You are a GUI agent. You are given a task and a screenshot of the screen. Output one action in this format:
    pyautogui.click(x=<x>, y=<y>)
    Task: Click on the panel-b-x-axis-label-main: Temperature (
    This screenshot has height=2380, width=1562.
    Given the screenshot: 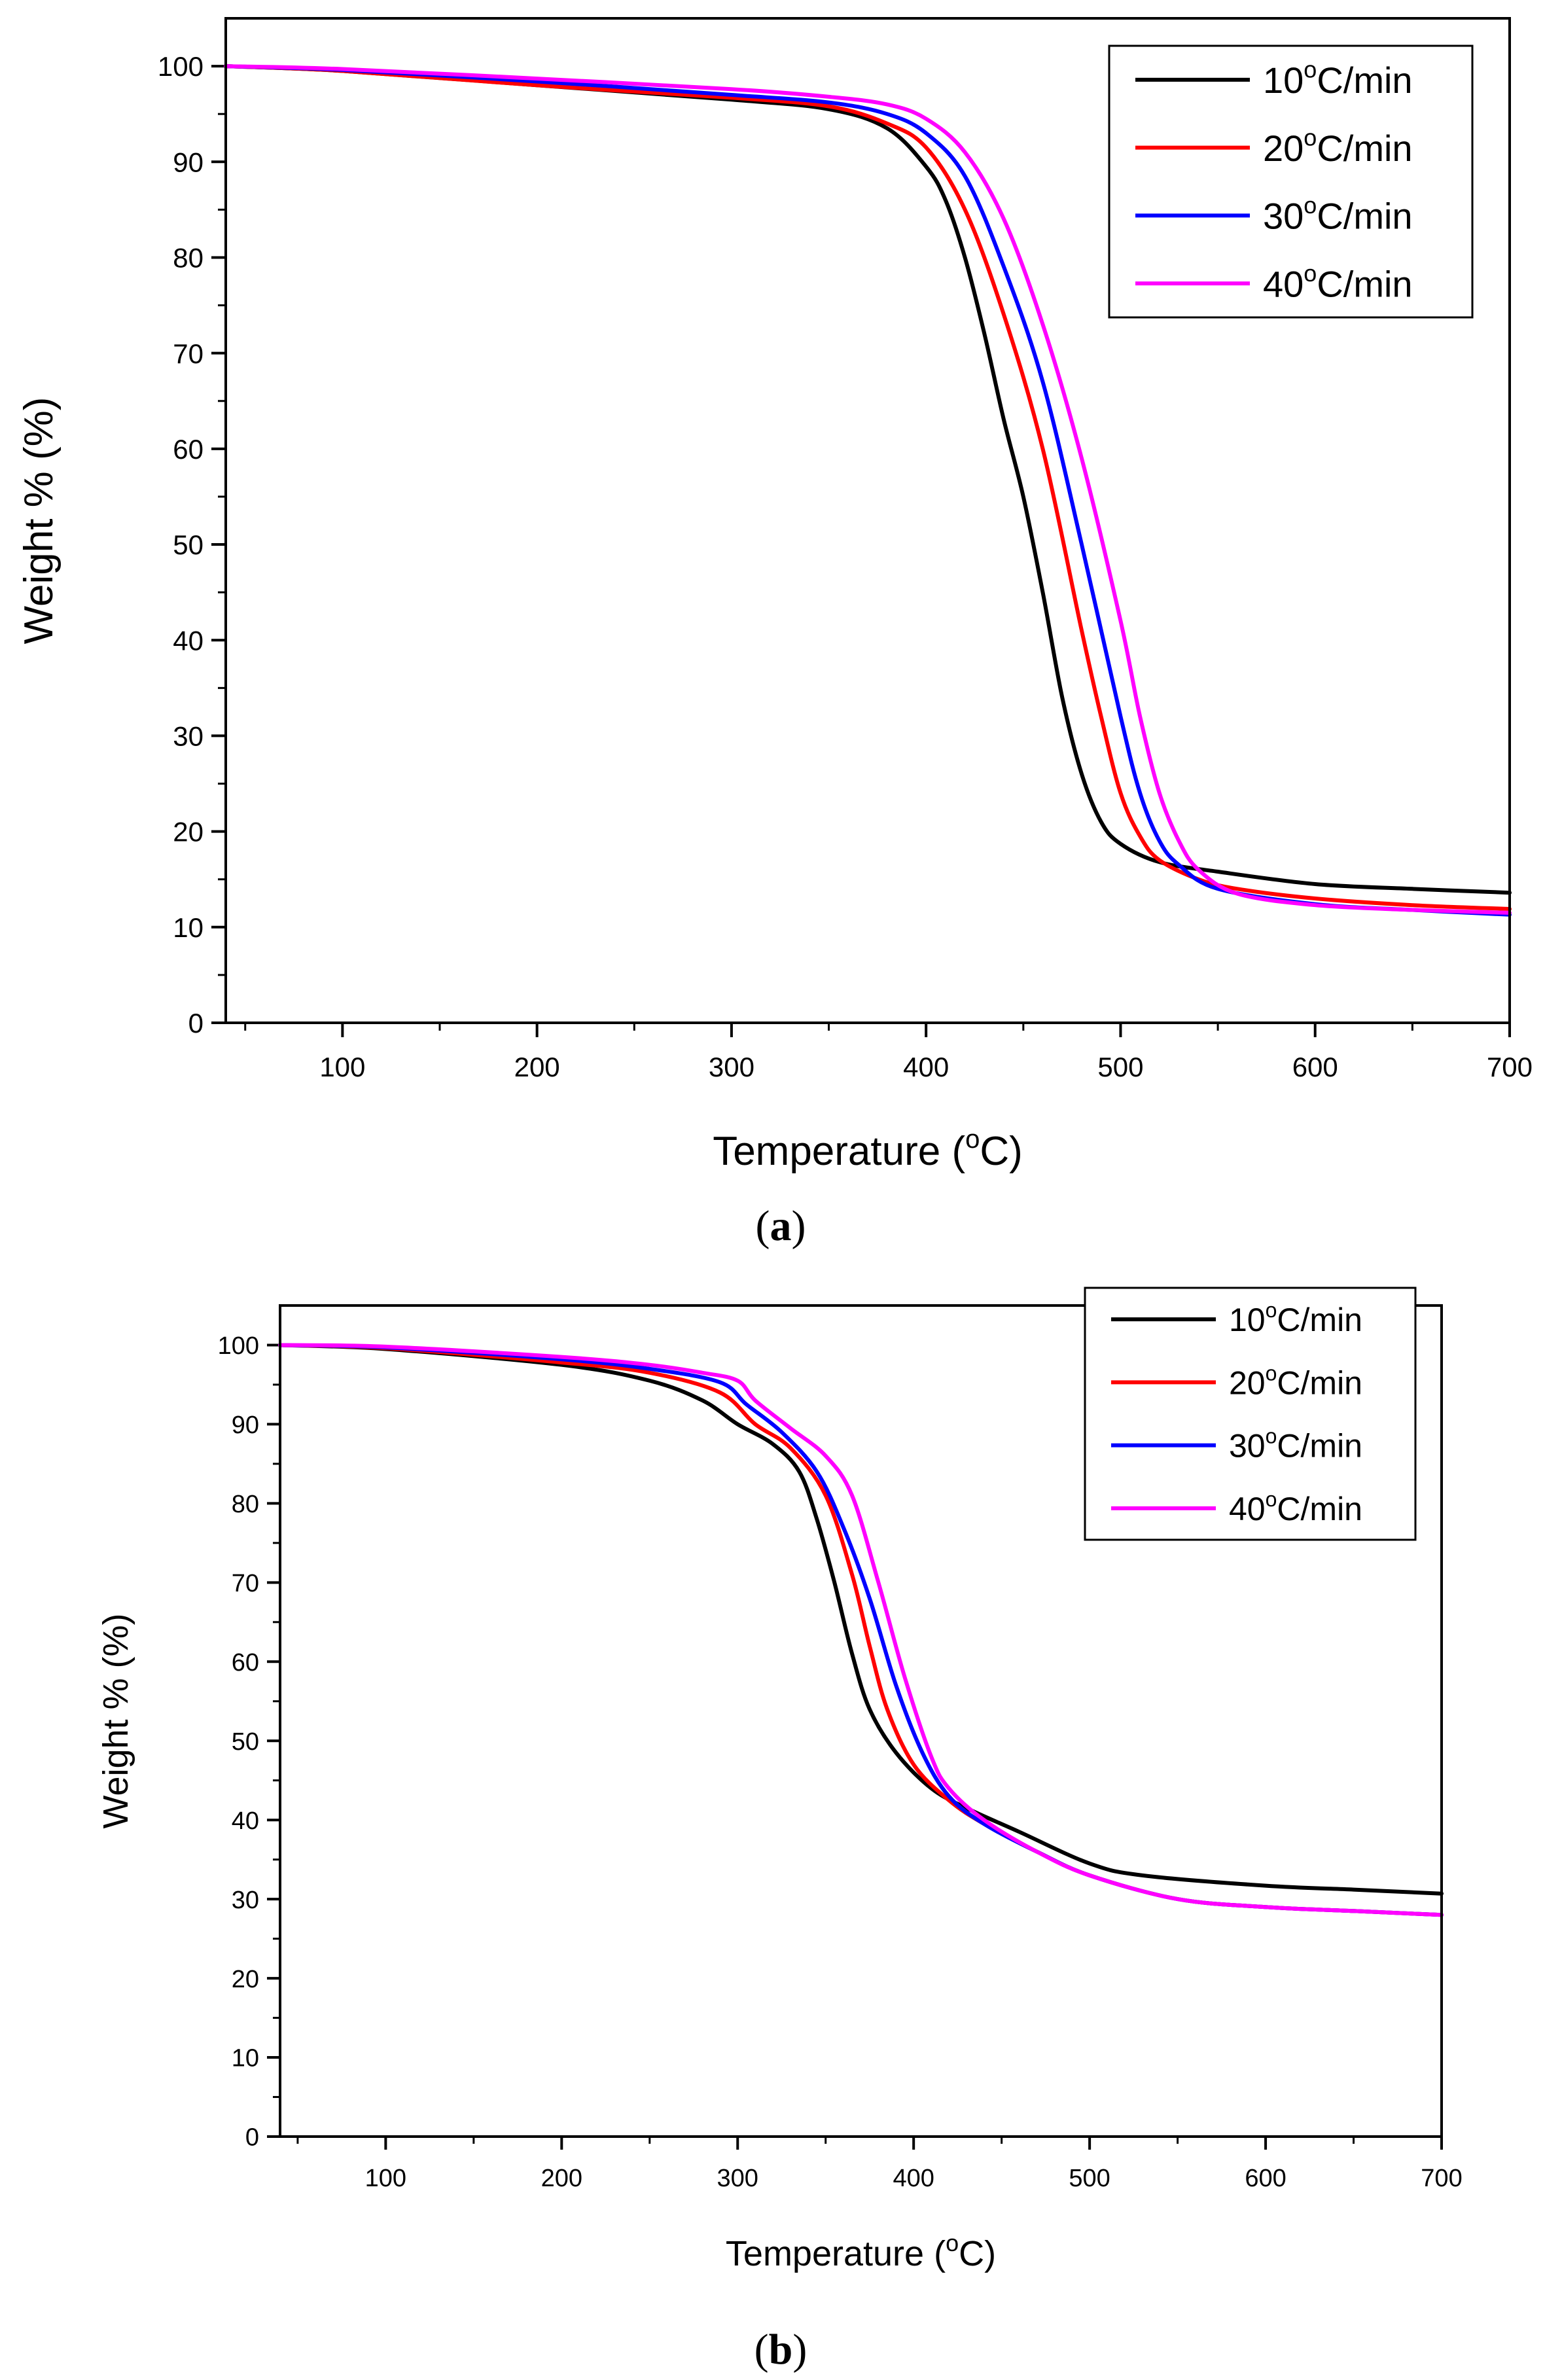 What is the action you would take?
    pyautogui.click(x=836, y=2253)
    